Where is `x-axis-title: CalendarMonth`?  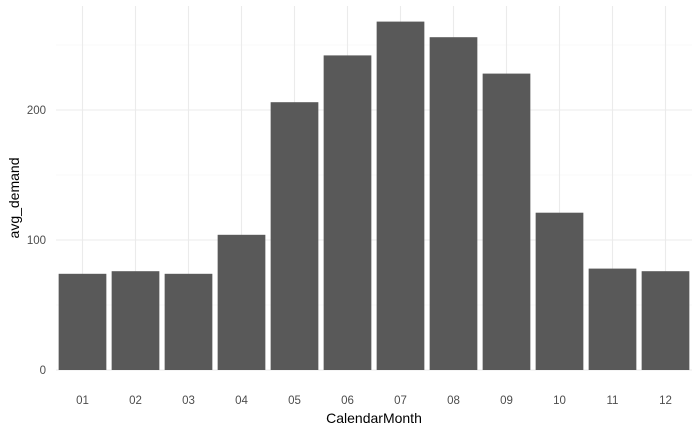
x-axis-title: CalendarMonth is located at coordinates (374, 418).